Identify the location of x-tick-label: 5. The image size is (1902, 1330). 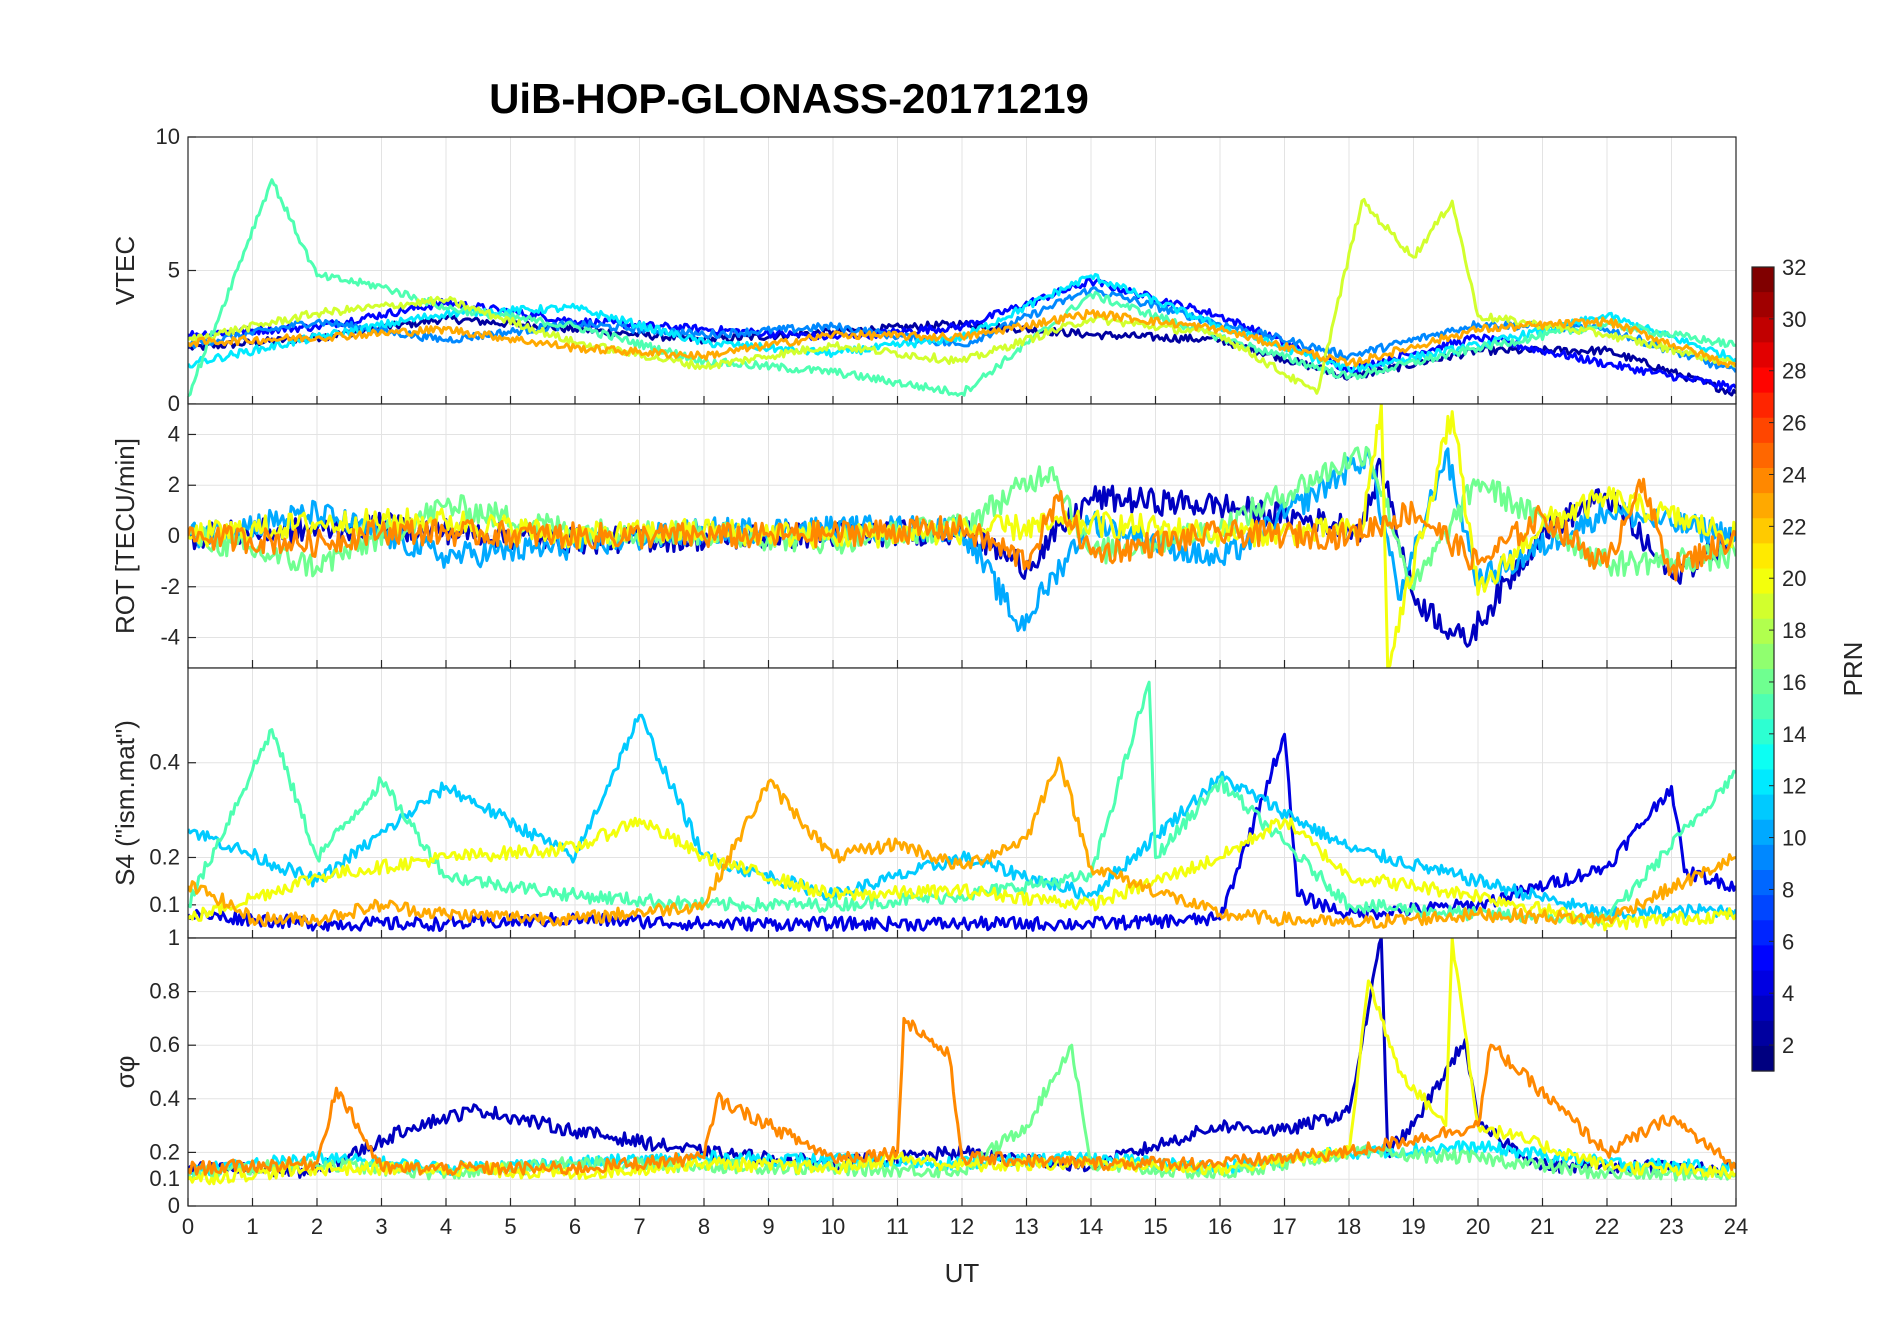
(510, 1226).